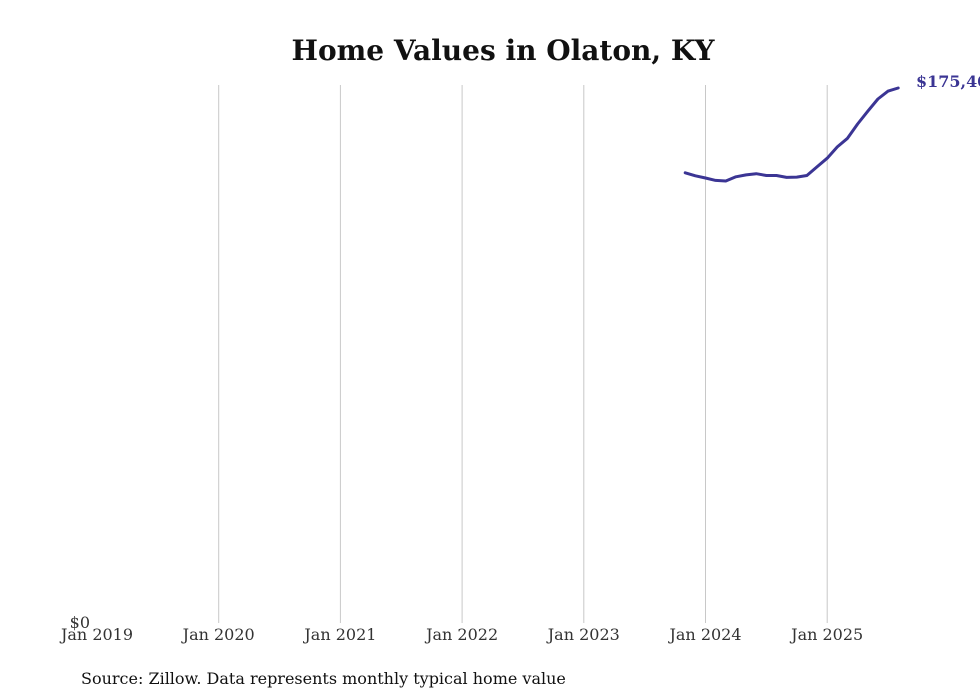  I want to click on x-tick-label: Jan 2019, so click(96, 634).